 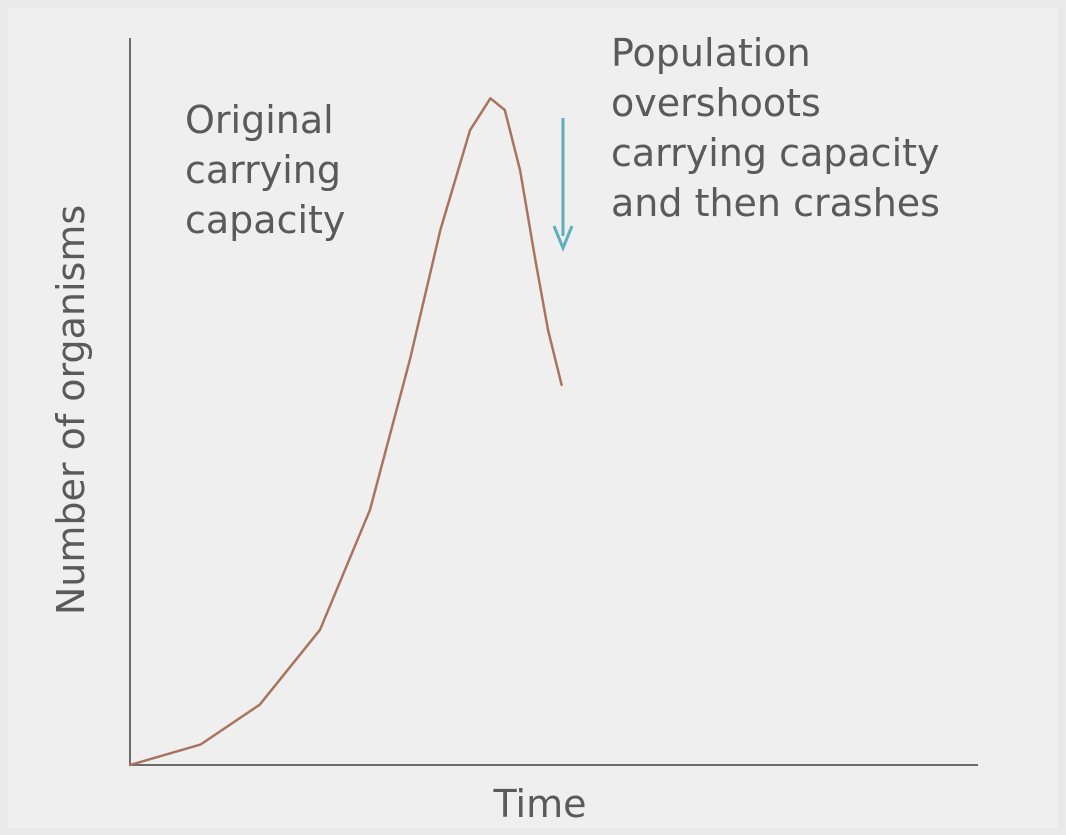 I want to click on annotation-line: carrying capacity, so click(x=775, y=153).